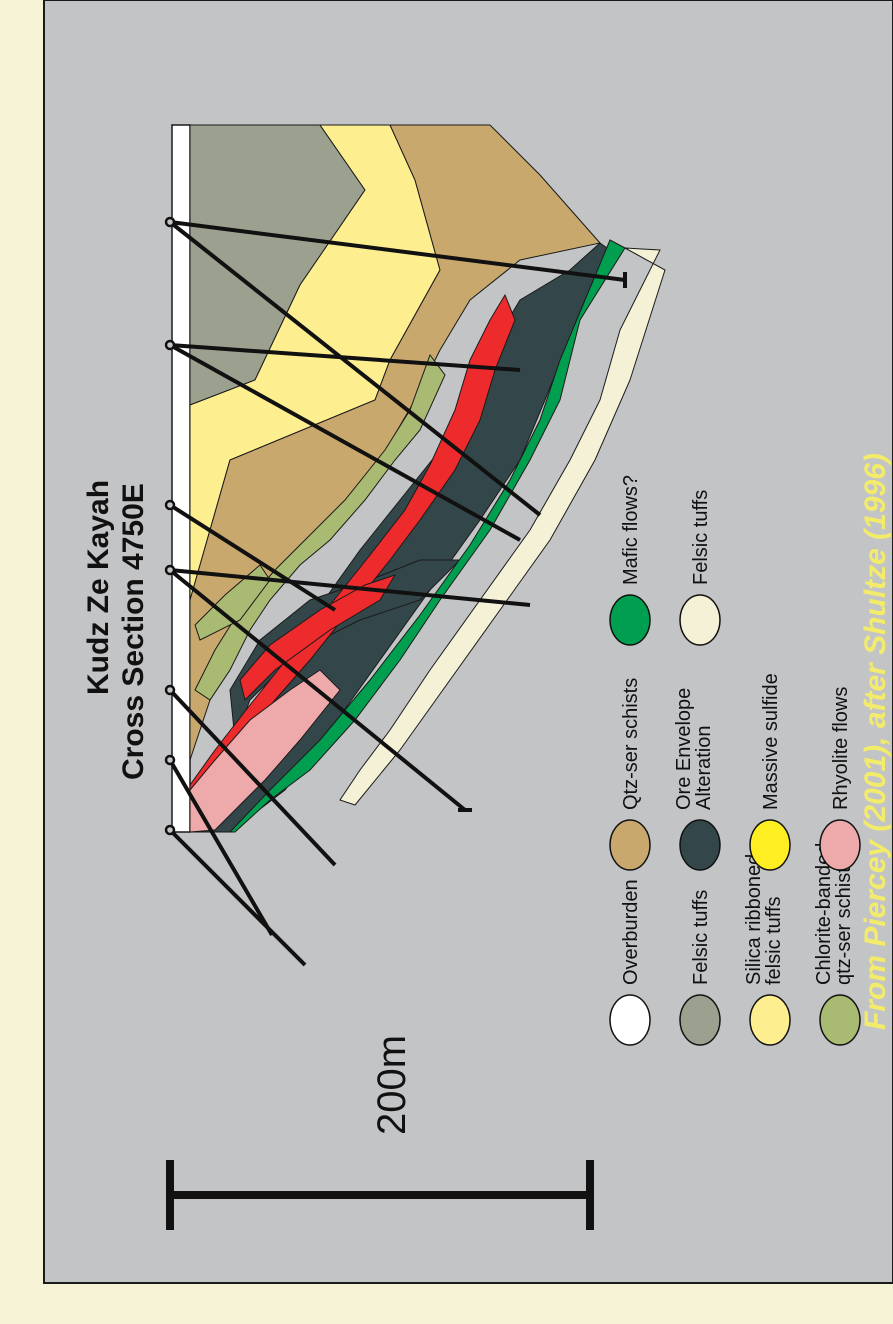 The width and height of the screenshot is (893, 1324). What do you see at coordinates (98, 587) in the screenshot?
I see `title-line-1: Kudz Ze Kayah` at bounding box center [98, 587].